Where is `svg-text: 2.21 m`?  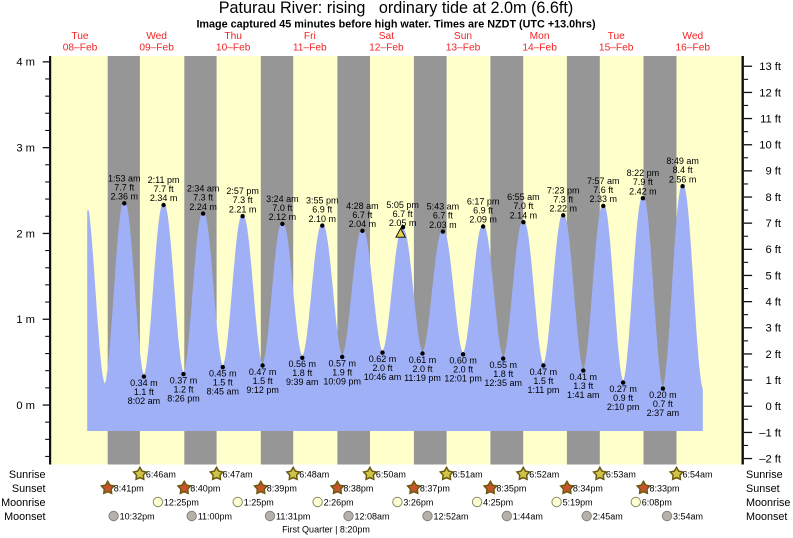 svg-text: 2.21 m is located at coordinates (243, 209).